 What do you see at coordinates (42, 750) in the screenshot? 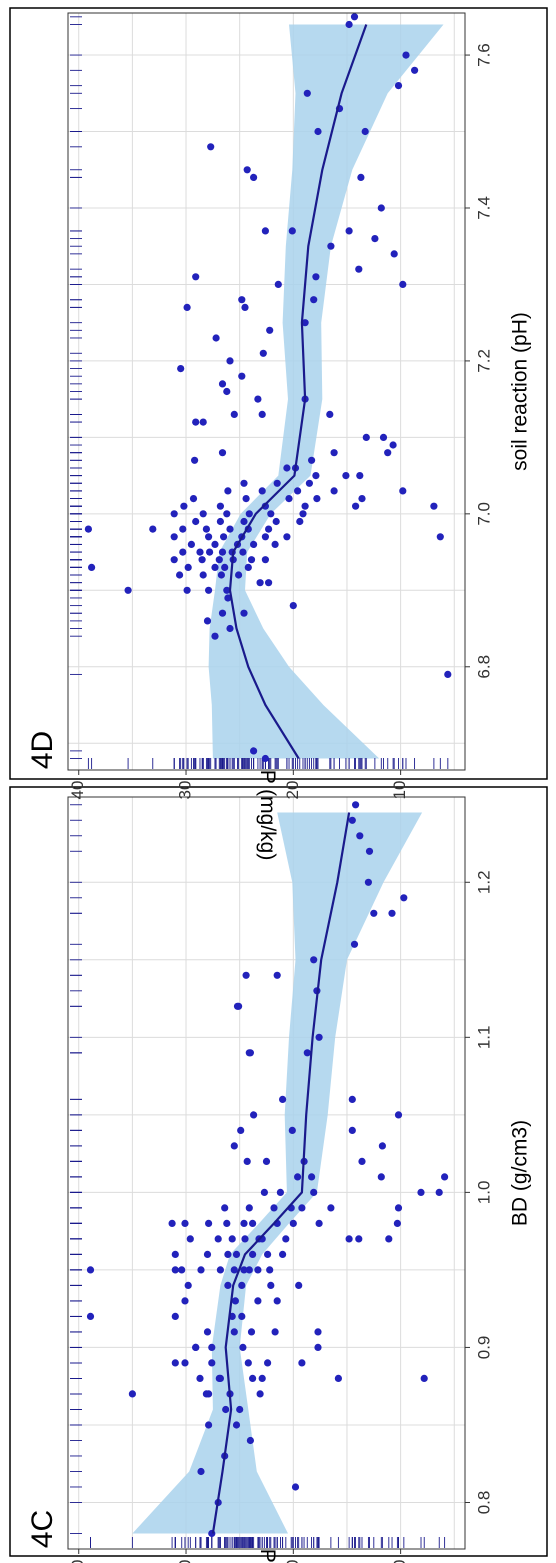
I see `panel-label: 4D` at bounding box center [42, 750].